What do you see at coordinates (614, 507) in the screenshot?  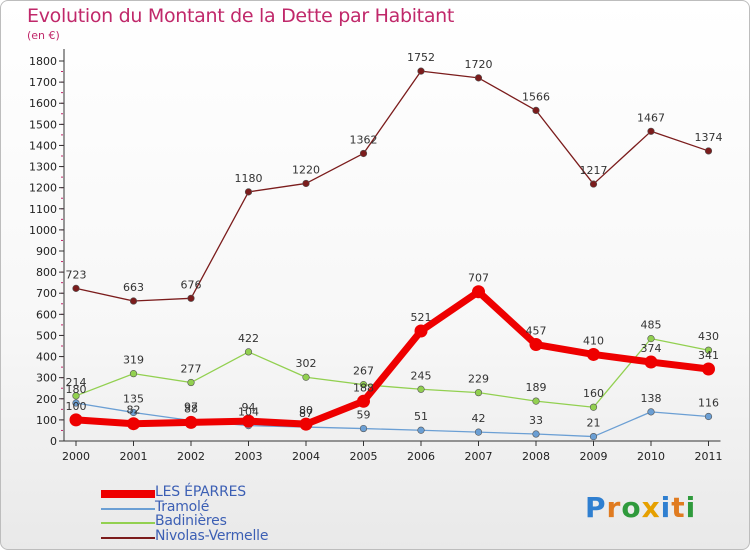 I see `logo-letter: r` at bounding box center [614, 507].